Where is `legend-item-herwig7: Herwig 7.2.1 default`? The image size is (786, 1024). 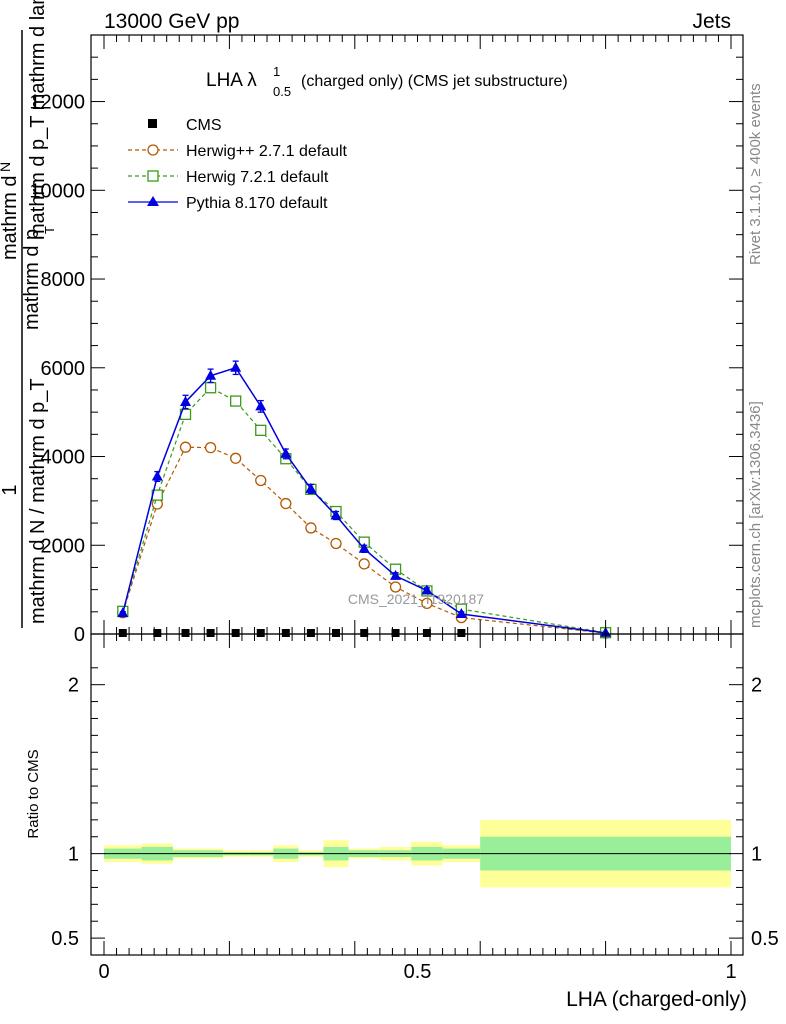
legend-item-herwig7: Herwig 7.2.1 default is located at coordinates (228, 177).